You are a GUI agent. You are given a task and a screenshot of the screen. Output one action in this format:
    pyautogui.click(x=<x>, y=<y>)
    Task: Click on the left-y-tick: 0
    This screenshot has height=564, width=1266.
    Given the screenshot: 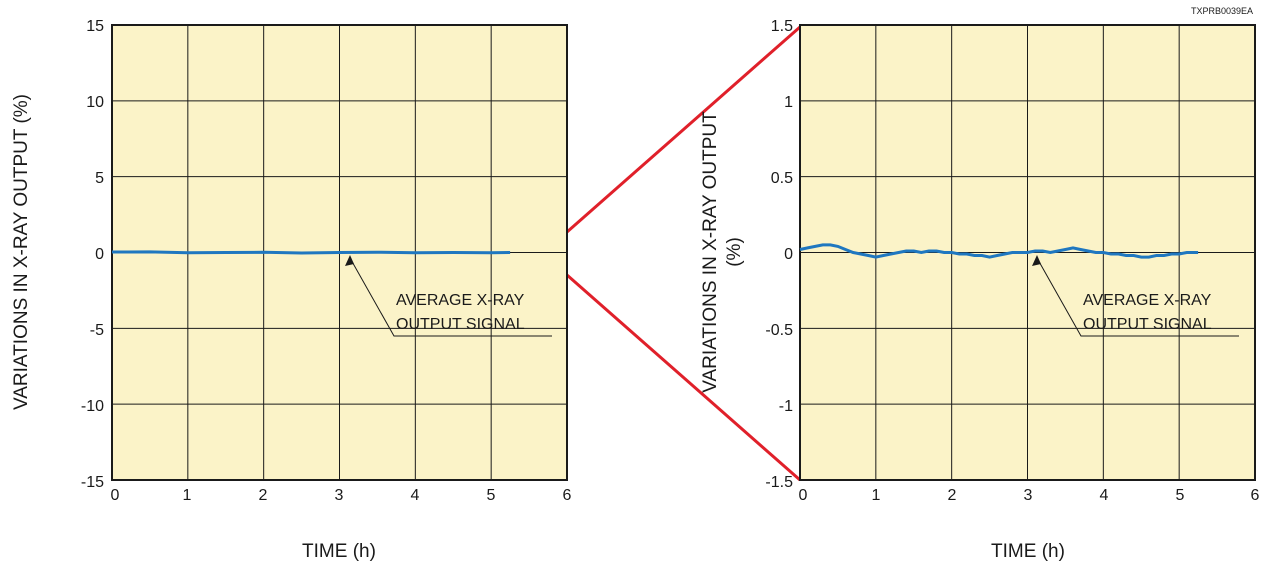 What is the action you would take?
    pyautogui.click(x=99, y=254)
    